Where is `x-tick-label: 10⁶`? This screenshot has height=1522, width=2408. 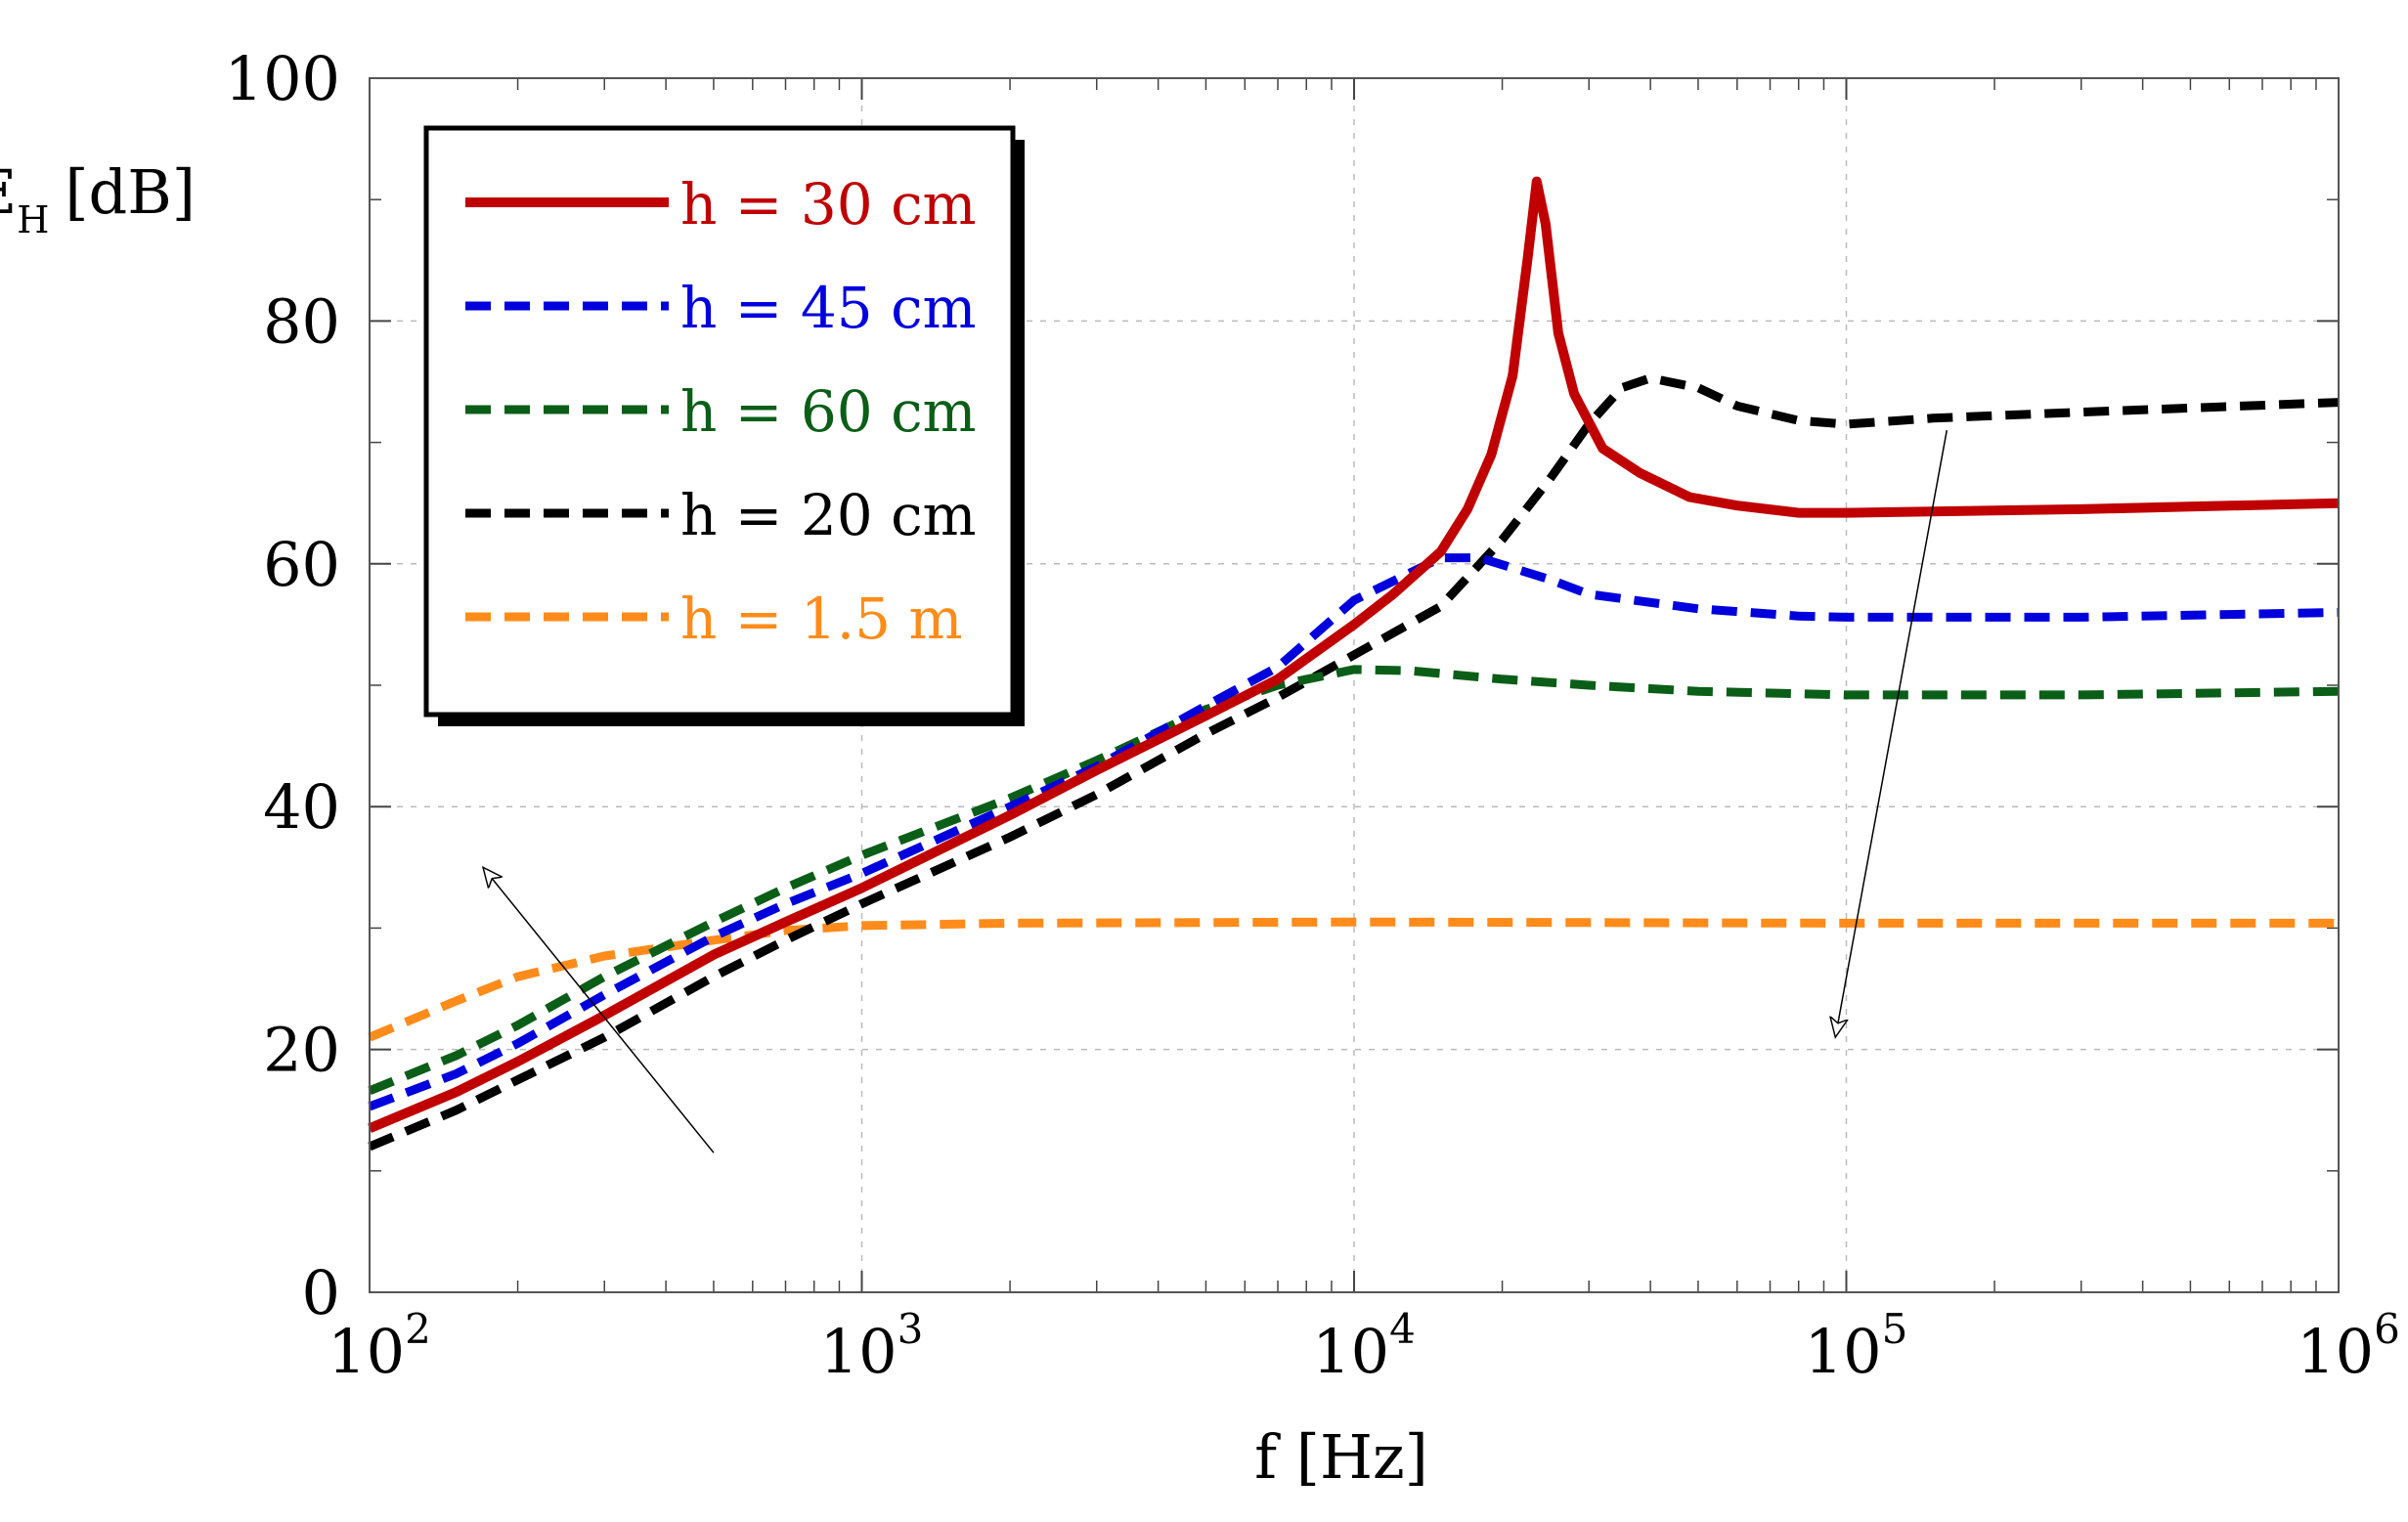
x-tick-label: 10⁶ is located at coordinates (2348, 1346).